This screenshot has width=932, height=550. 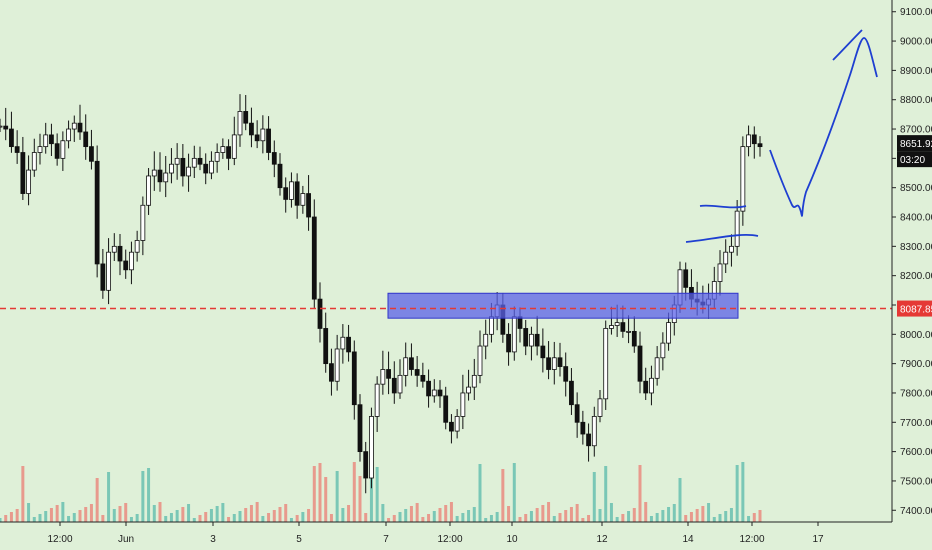 What do you see at coordinates (512, 539) in the screenshot?
I see `time-tick-label: 10` at bounding box center [512, 539].